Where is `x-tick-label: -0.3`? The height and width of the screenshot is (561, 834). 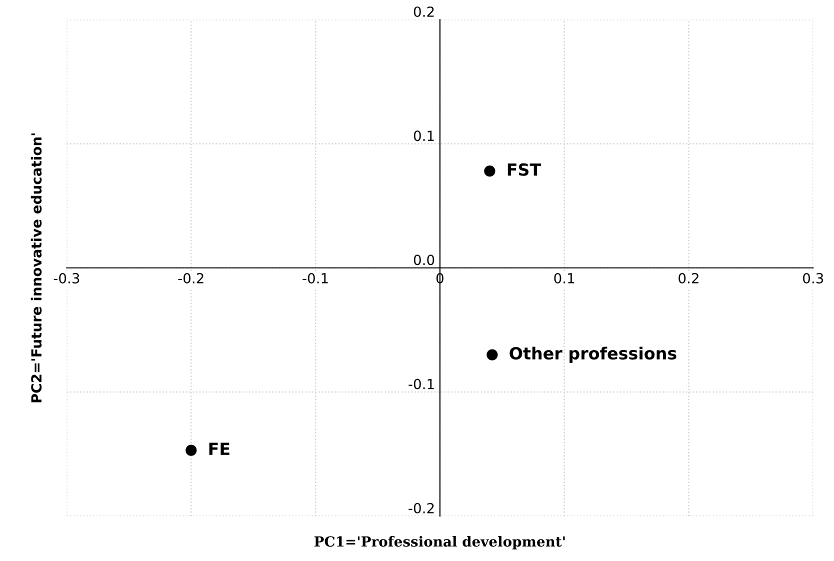 x-tick-label: -0.3 is located at coordinates (67, 278).